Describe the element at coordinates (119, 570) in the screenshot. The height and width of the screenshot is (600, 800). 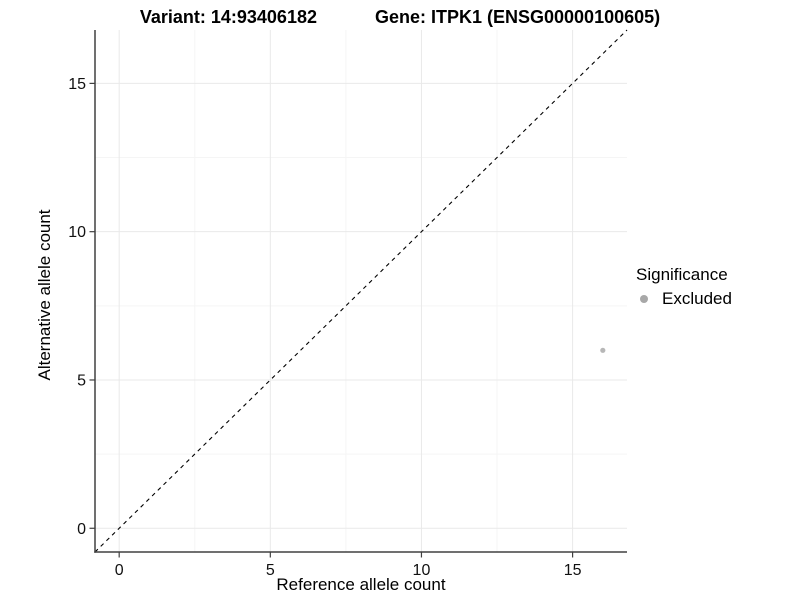
I see `x-tick-label: 0` at that location.